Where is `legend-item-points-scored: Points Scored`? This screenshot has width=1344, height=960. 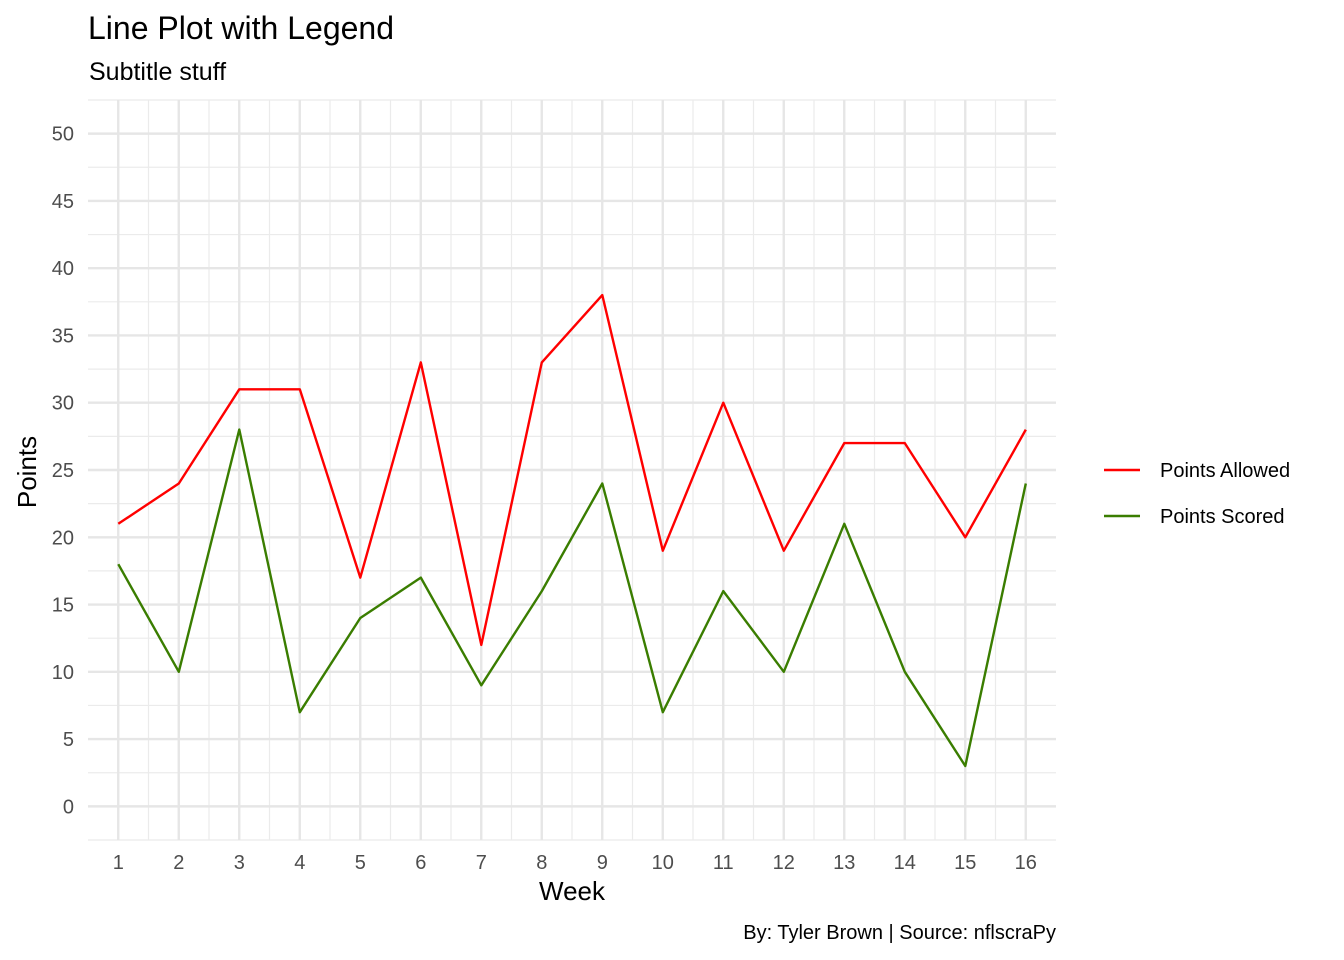 legend-item-points-scored: Points Scored is located at coordinates (1194, 517).